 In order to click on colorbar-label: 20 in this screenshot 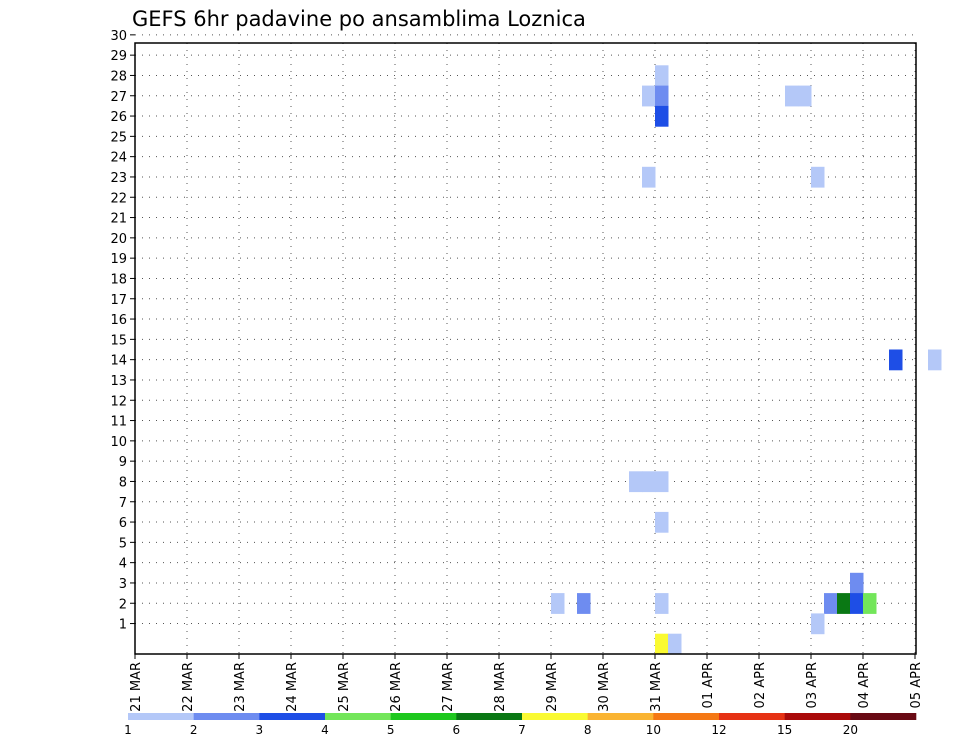, I will do `click(850, 730)`.